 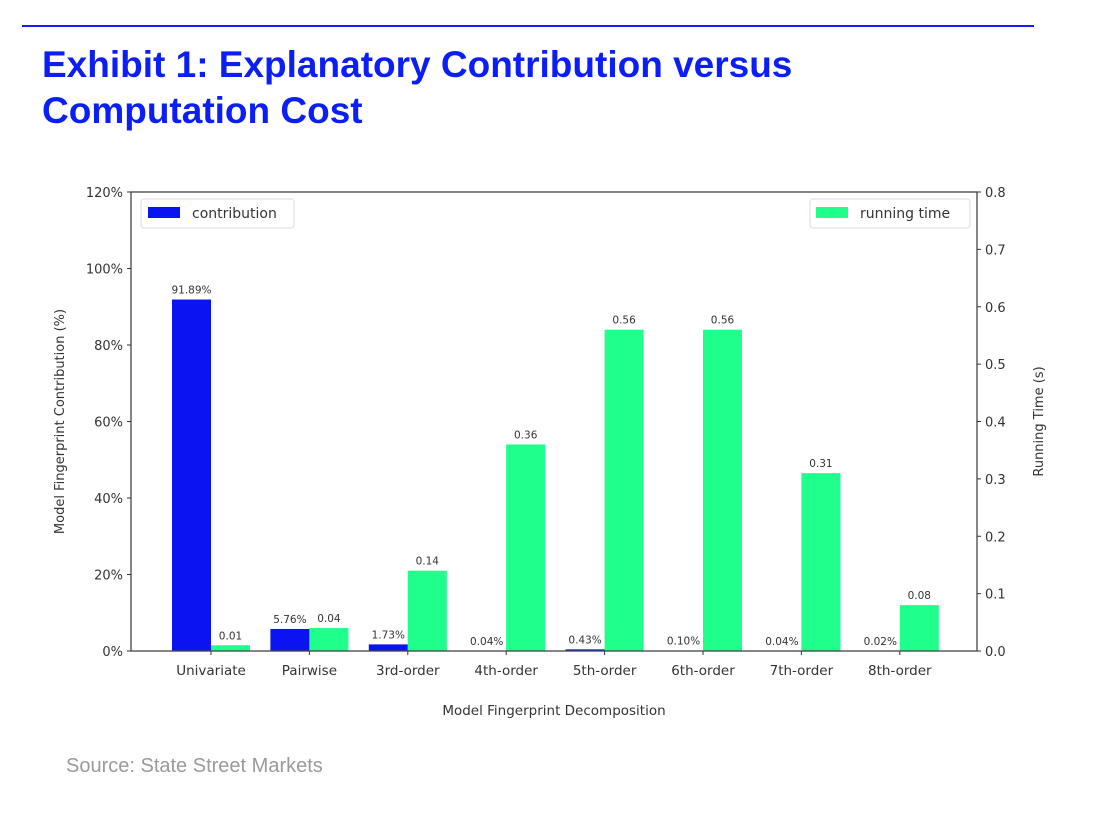 I want to click on contribution-label: 0.02%, so click(x=880, y=642).